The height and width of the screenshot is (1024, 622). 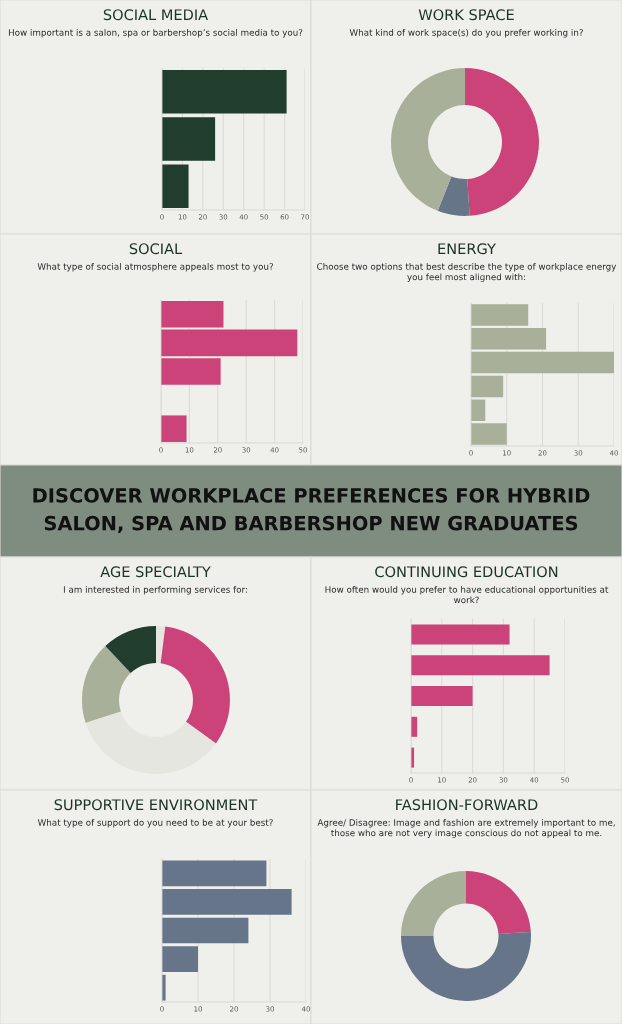 I want to click on chart-subtitle: Choose two options that best describe the type of workplace energy you feel most aligned with:, so click(x=467, y=272).